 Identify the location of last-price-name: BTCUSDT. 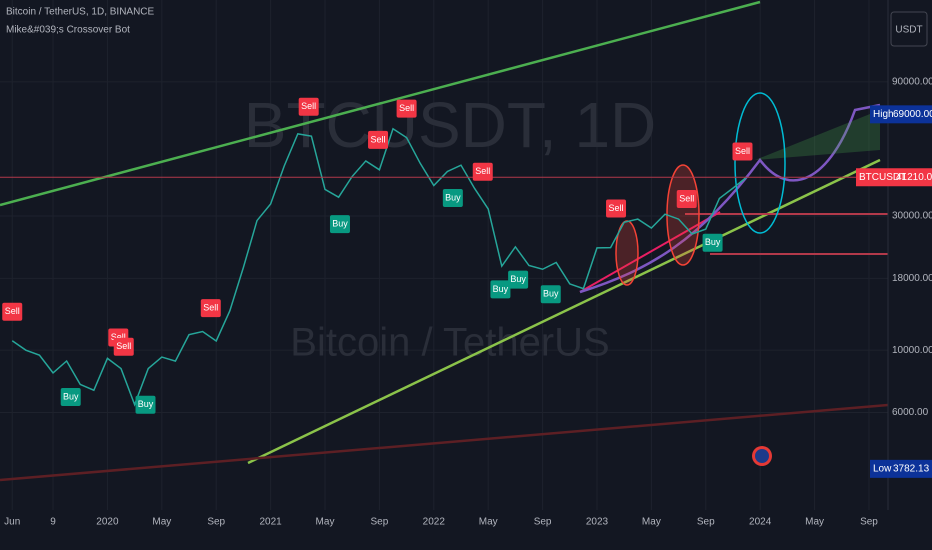
(882, 177).